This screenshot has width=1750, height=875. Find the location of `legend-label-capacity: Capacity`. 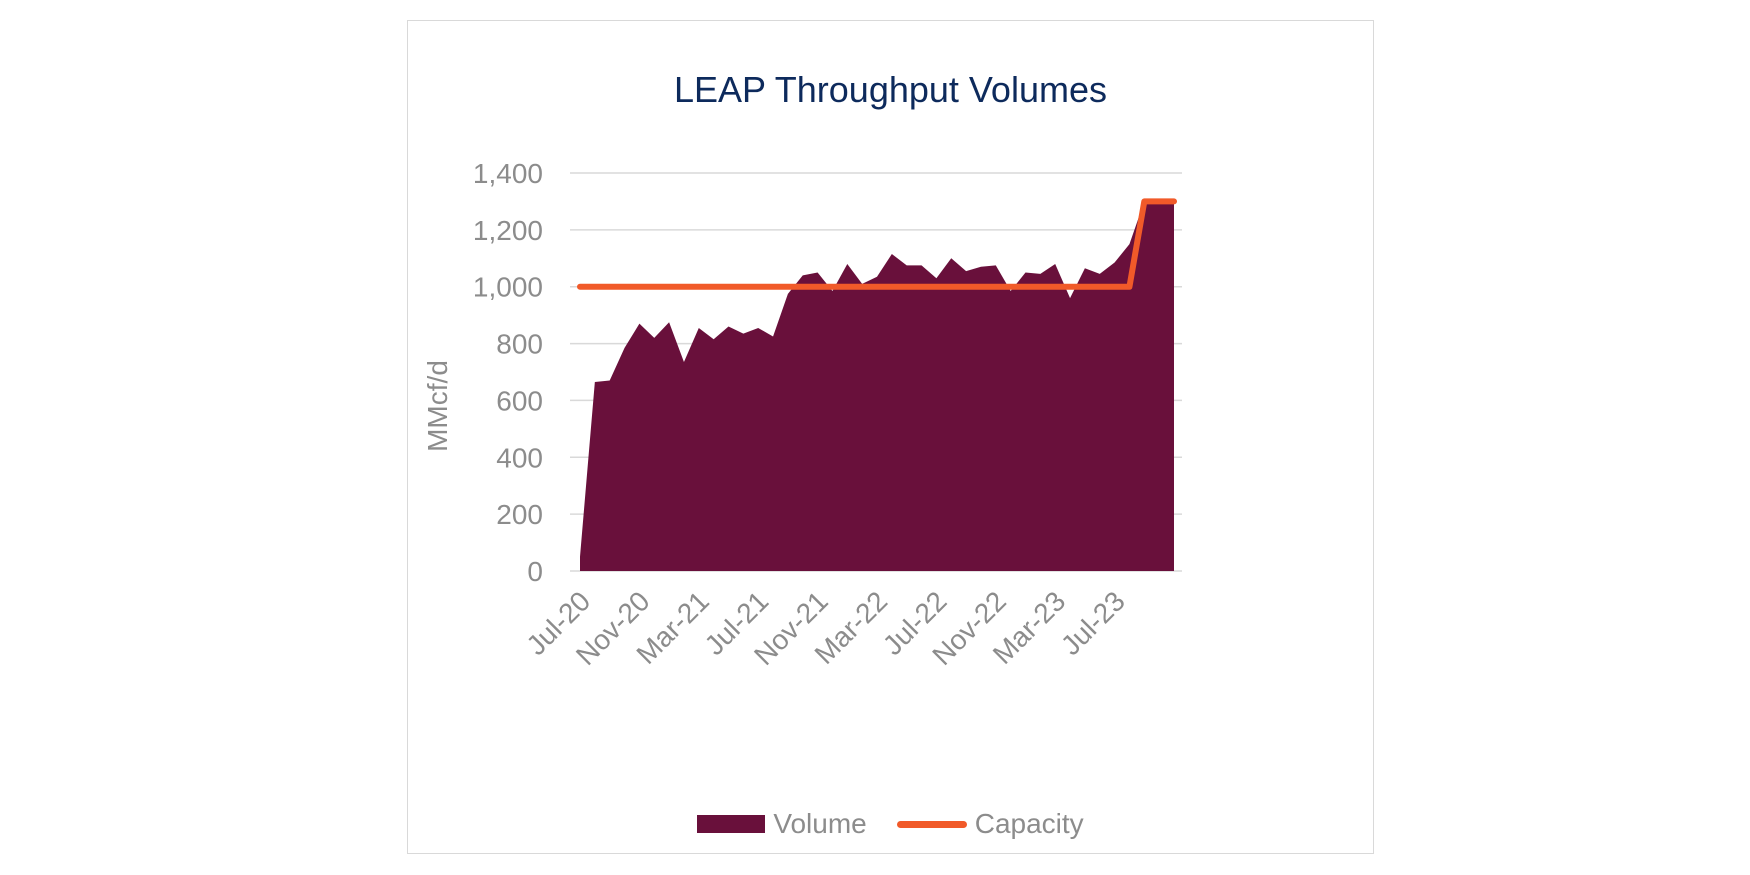

legend-label-capacity: Capacity is located at coordinates (1029, 823).